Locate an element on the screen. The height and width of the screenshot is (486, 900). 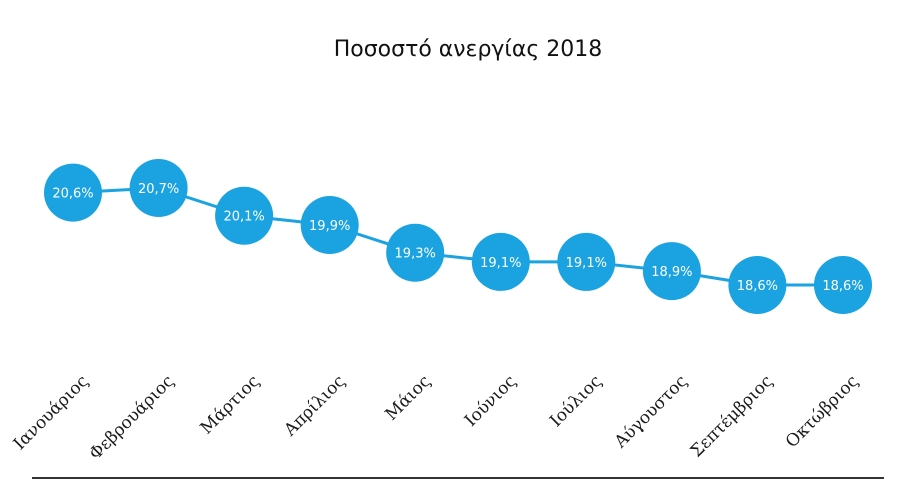
category-tick-label: Σεπτέμβριος is located at coordinates (732, 416).